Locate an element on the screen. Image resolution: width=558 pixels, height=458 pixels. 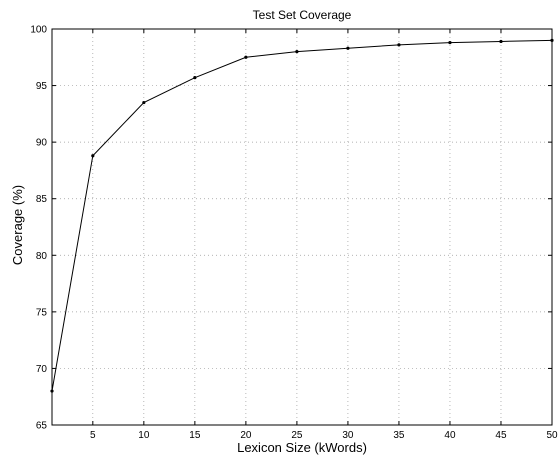
x-tick-label-0: 5 is located at coordinates (93, 435).